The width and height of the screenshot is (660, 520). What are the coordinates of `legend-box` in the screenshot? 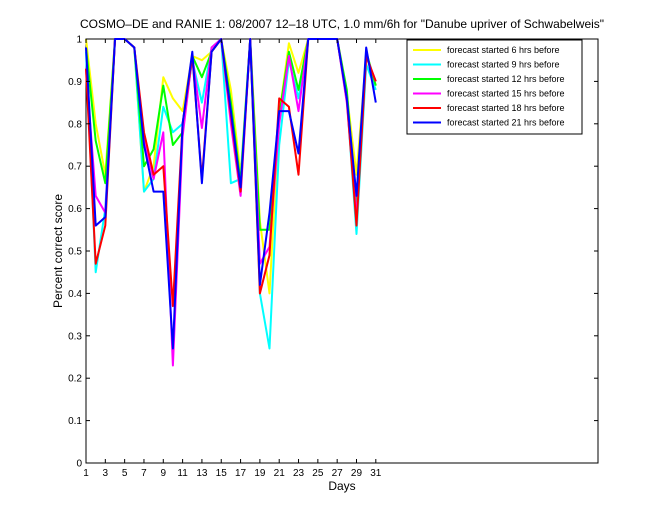 It's located at (494, 87).